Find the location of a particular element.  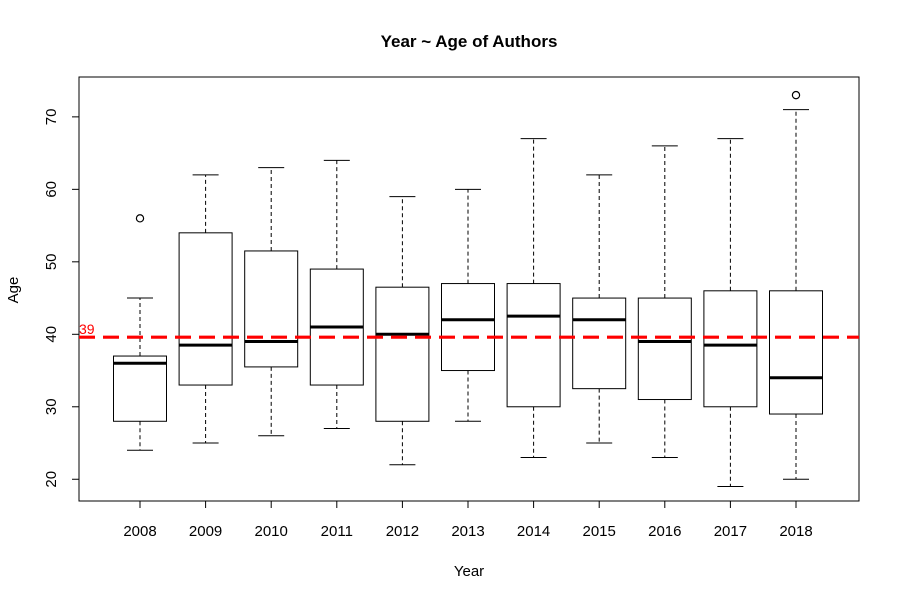

reference-line-label: 39 is located at coordinates (87, 329).